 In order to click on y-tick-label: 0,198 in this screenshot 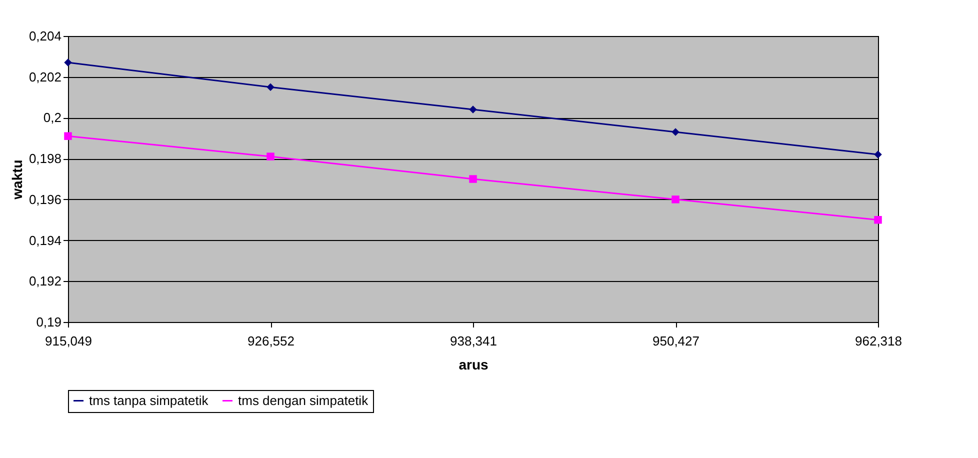, I will do `click(45, 158)`.